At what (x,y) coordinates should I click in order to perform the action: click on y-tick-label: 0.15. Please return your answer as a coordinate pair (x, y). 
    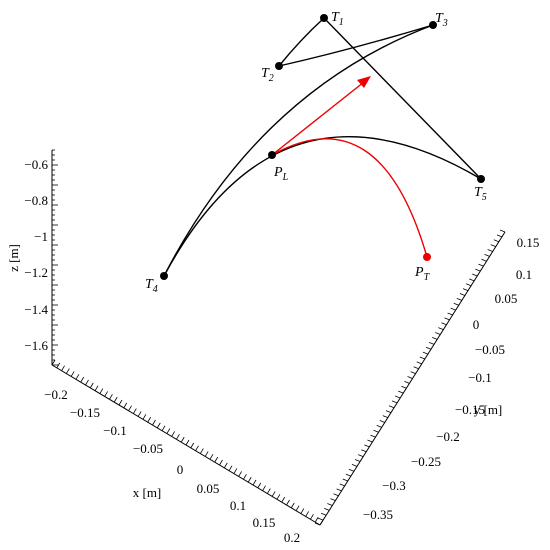
    Looking at the image, I should click on (528, 242).